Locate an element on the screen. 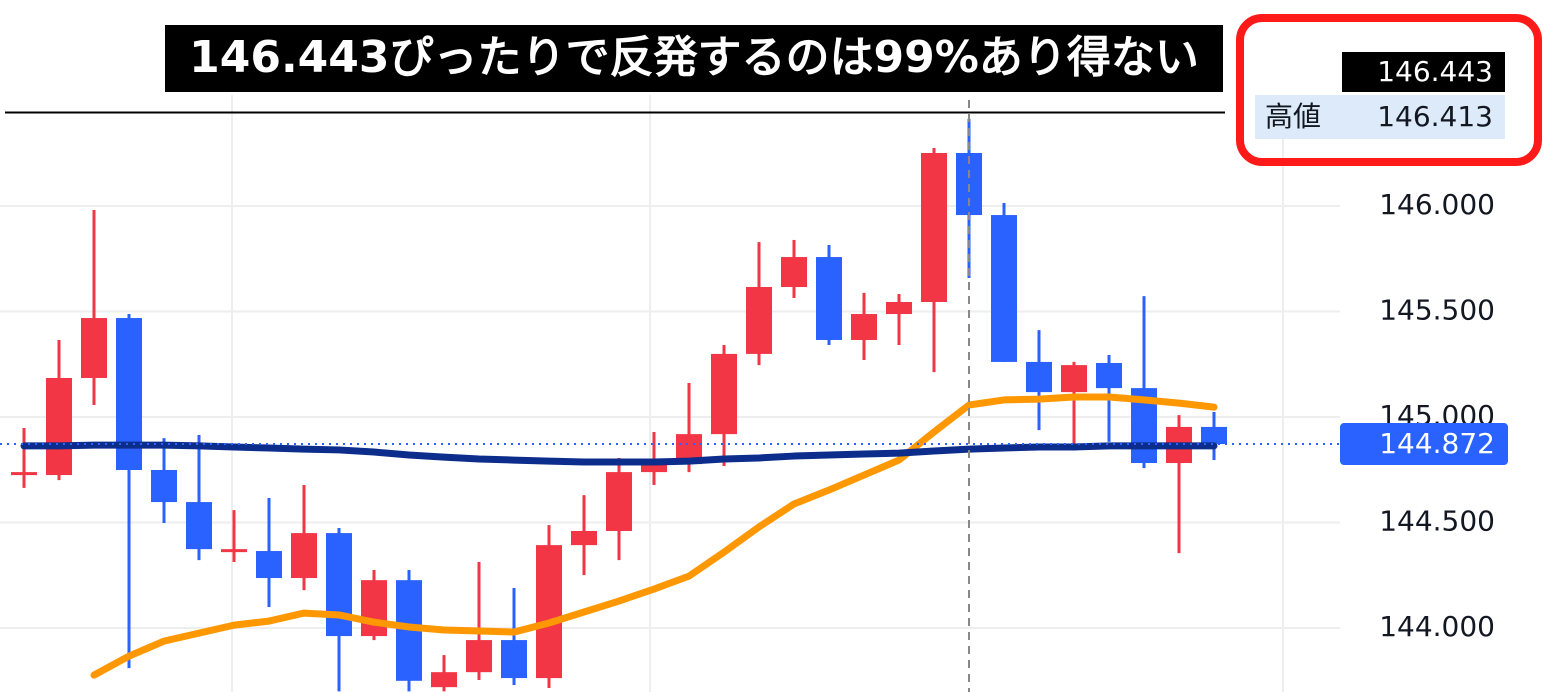 This screenshot has height=692, width=1566. title-banner is located at coordinates (694, 58).